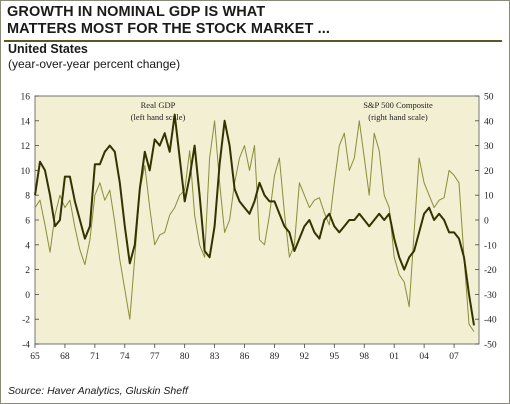 This screenshot has height=404, width=510. I want to click on left-axis-tick-label: 12, so click(26, 147).